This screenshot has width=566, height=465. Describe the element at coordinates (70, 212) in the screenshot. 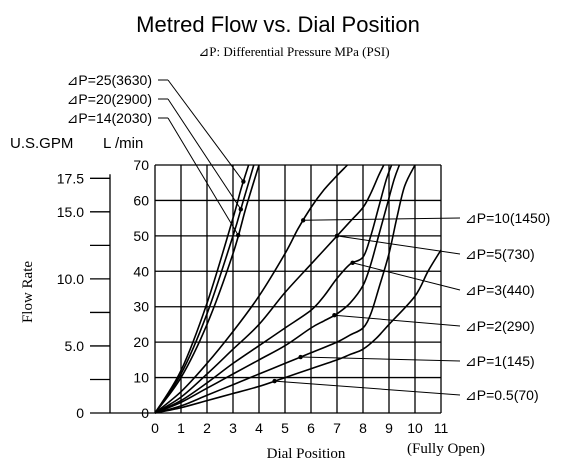

I see `y-tick-label-gpm: 15.0` at that location.